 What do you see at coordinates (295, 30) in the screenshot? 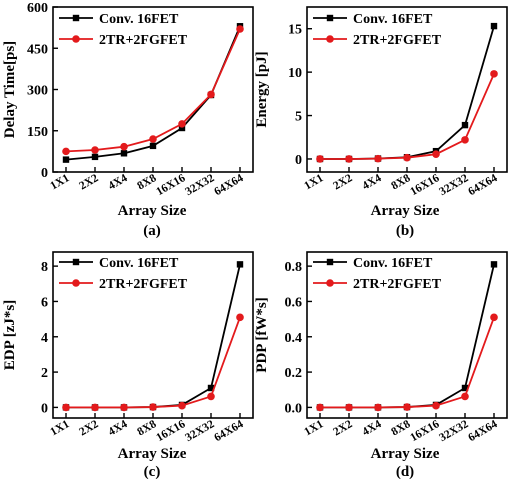
I see `y-tick-label: 15` at bounding box center [295, 30].